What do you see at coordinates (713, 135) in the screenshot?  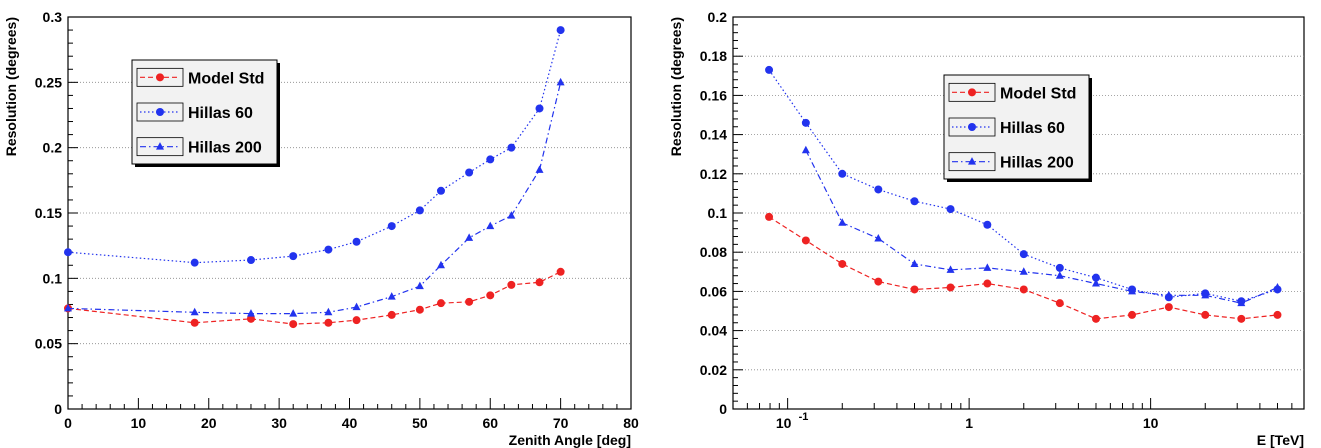 I see `y-tick-label: 0.14` at bounding box center [713, 135].